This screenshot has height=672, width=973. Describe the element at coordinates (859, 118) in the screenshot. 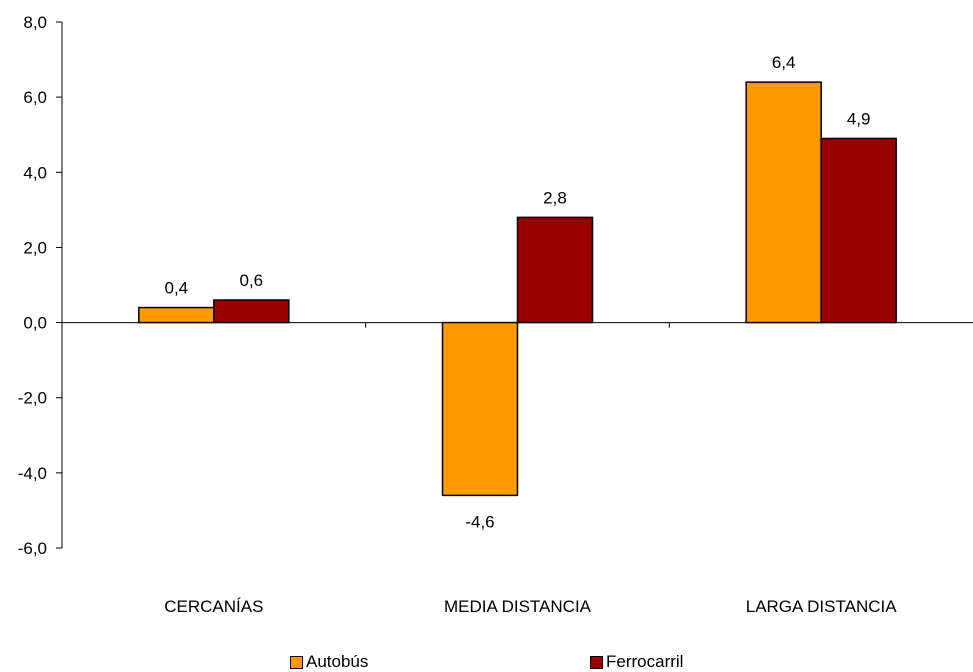

I see `data-label: 4,9` at that location.